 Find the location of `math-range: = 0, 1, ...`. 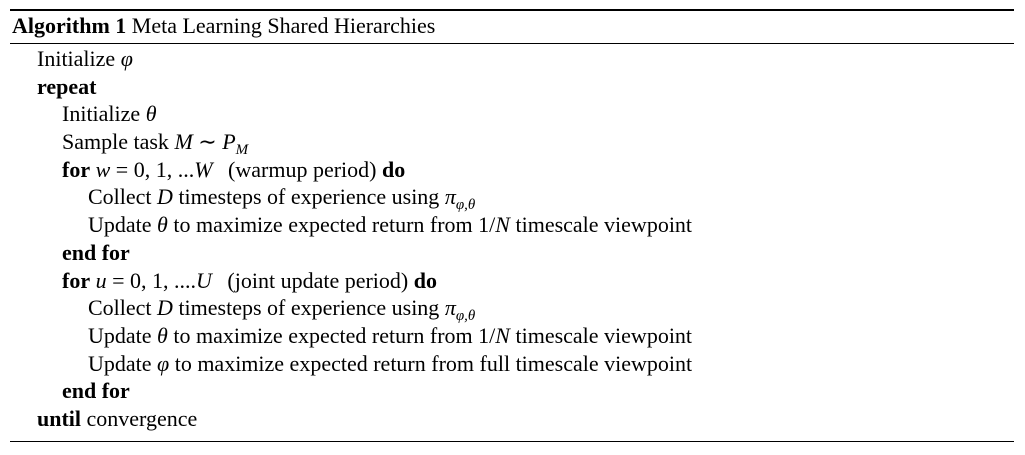

math-range: = 0, 1, ... is located at coordinates (155, 169).